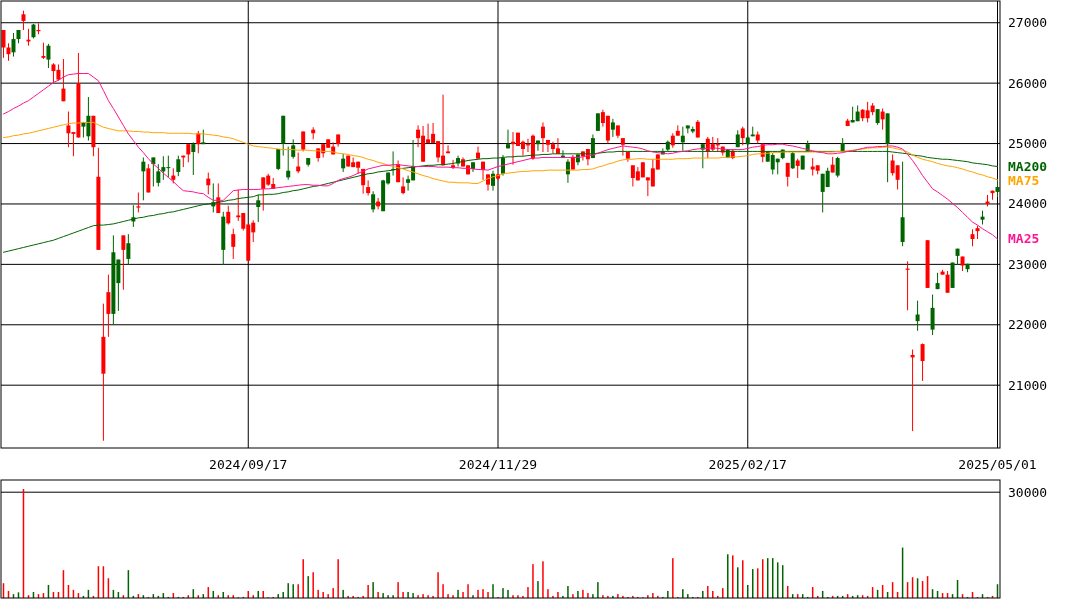 This screenshot has height=600, width=1065. Describe the element at coordinates (1028, 385) in the screenshot. I see `y-tick-label: 21000` at that location.